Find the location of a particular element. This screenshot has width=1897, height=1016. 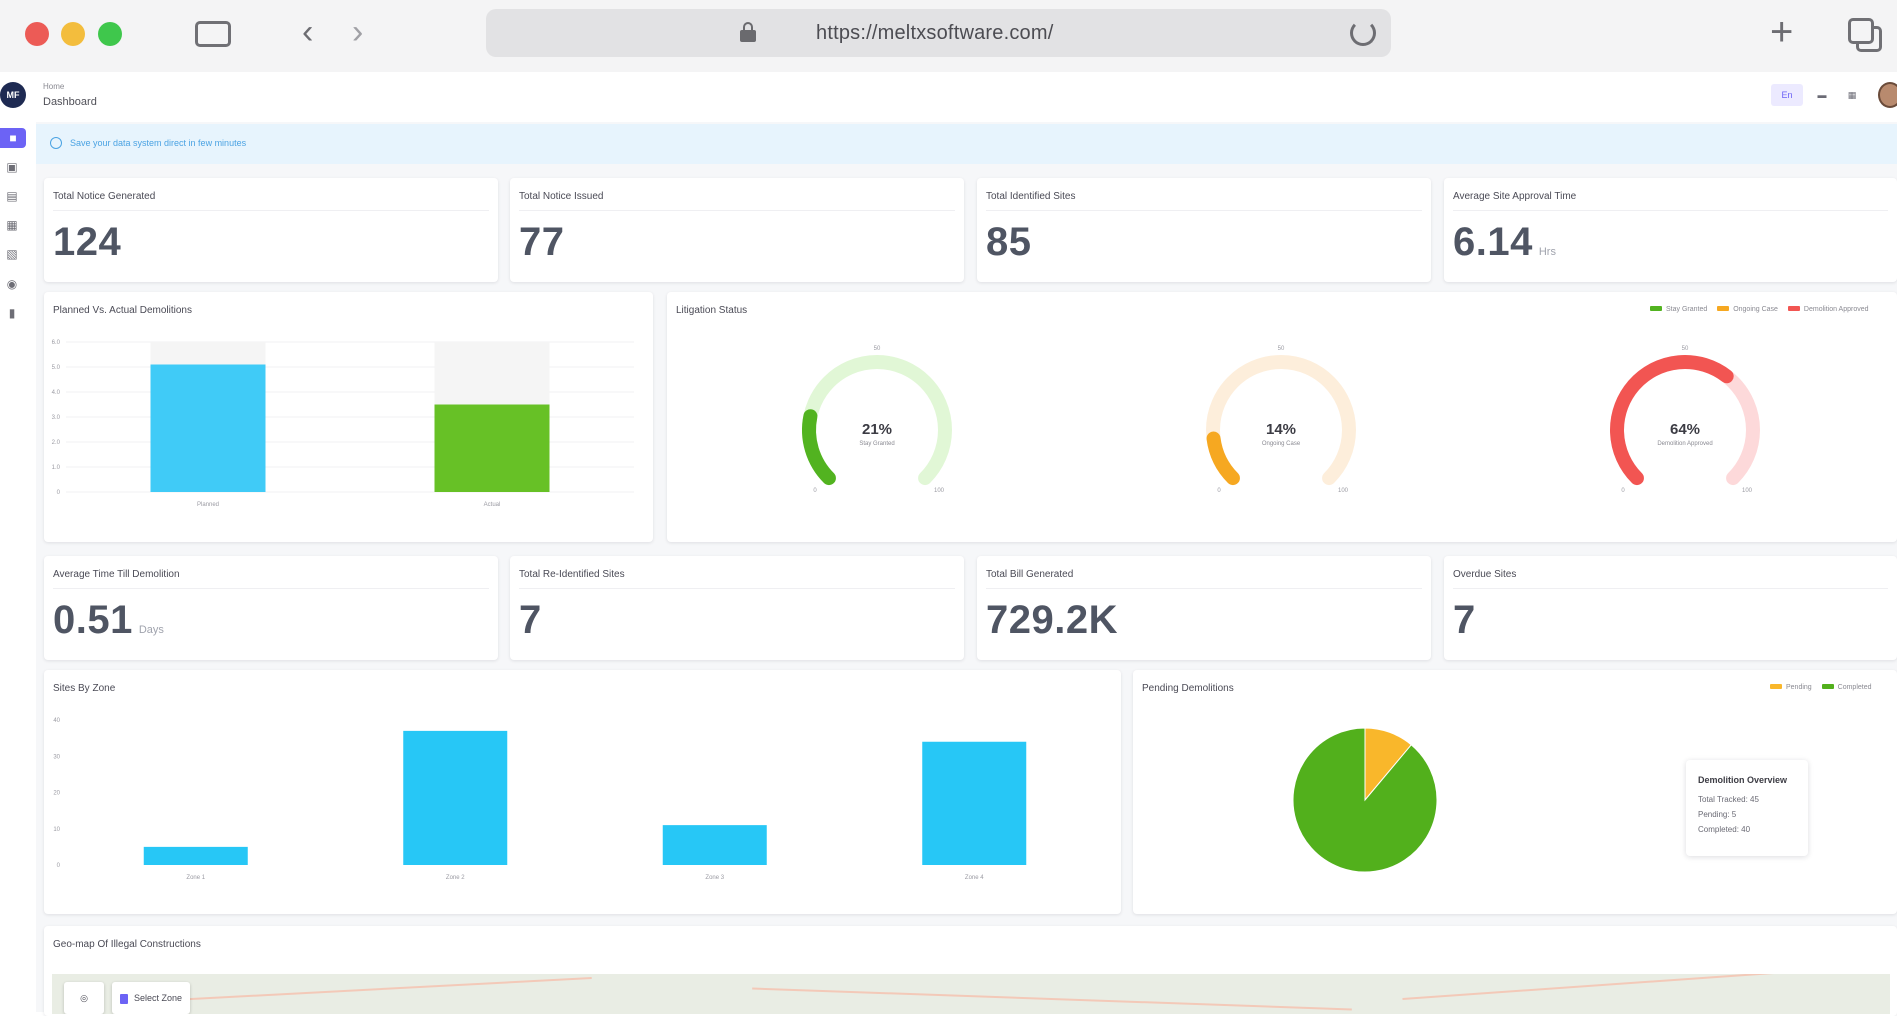

legend-ongoing-case: Ongoing Case is located at coordinates (1755, 309).